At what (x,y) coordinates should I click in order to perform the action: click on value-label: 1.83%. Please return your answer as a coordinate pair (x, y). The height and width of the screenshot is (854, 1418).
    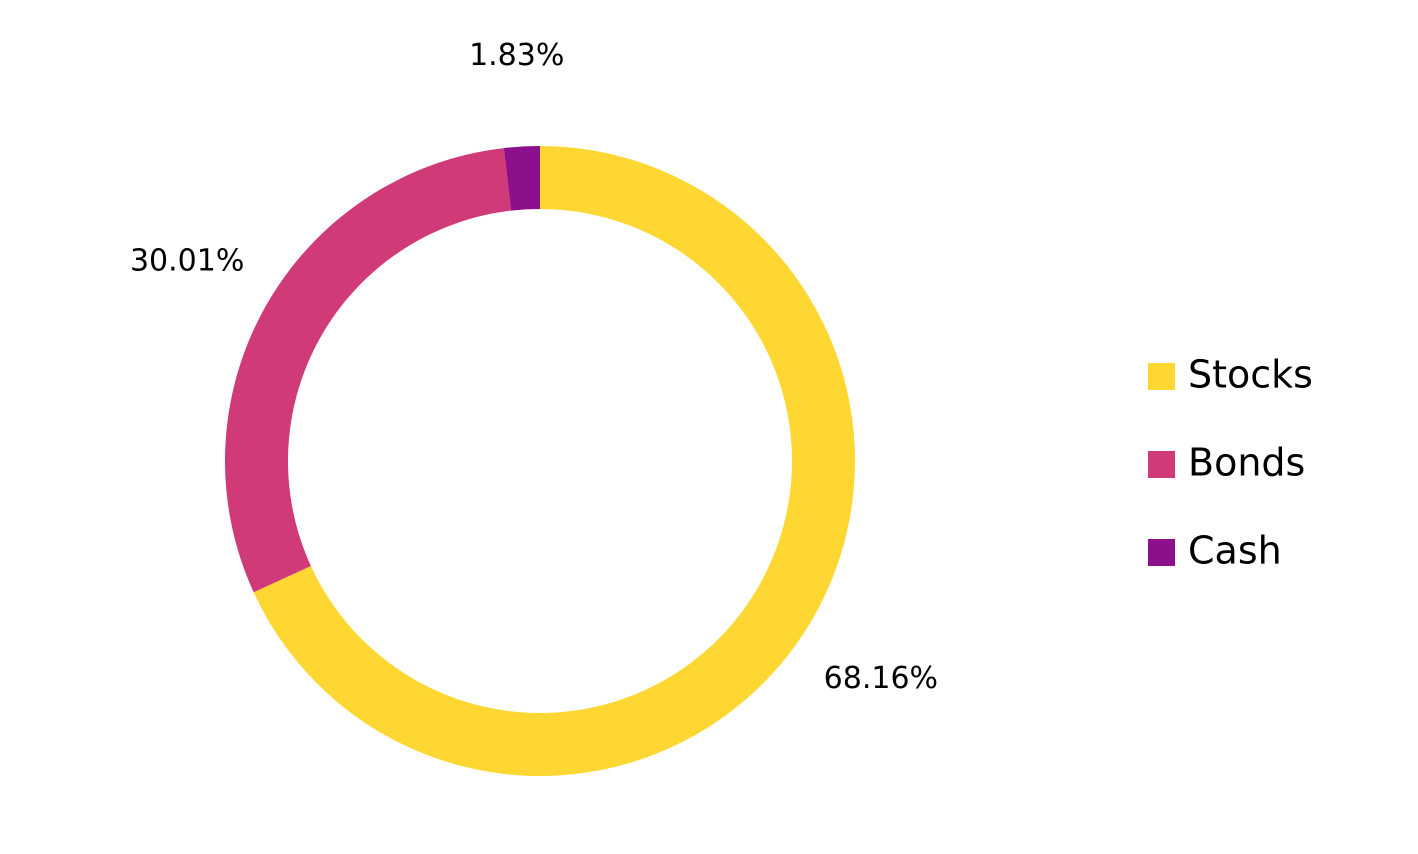
    Looking at the image, I should click on (516, 55).